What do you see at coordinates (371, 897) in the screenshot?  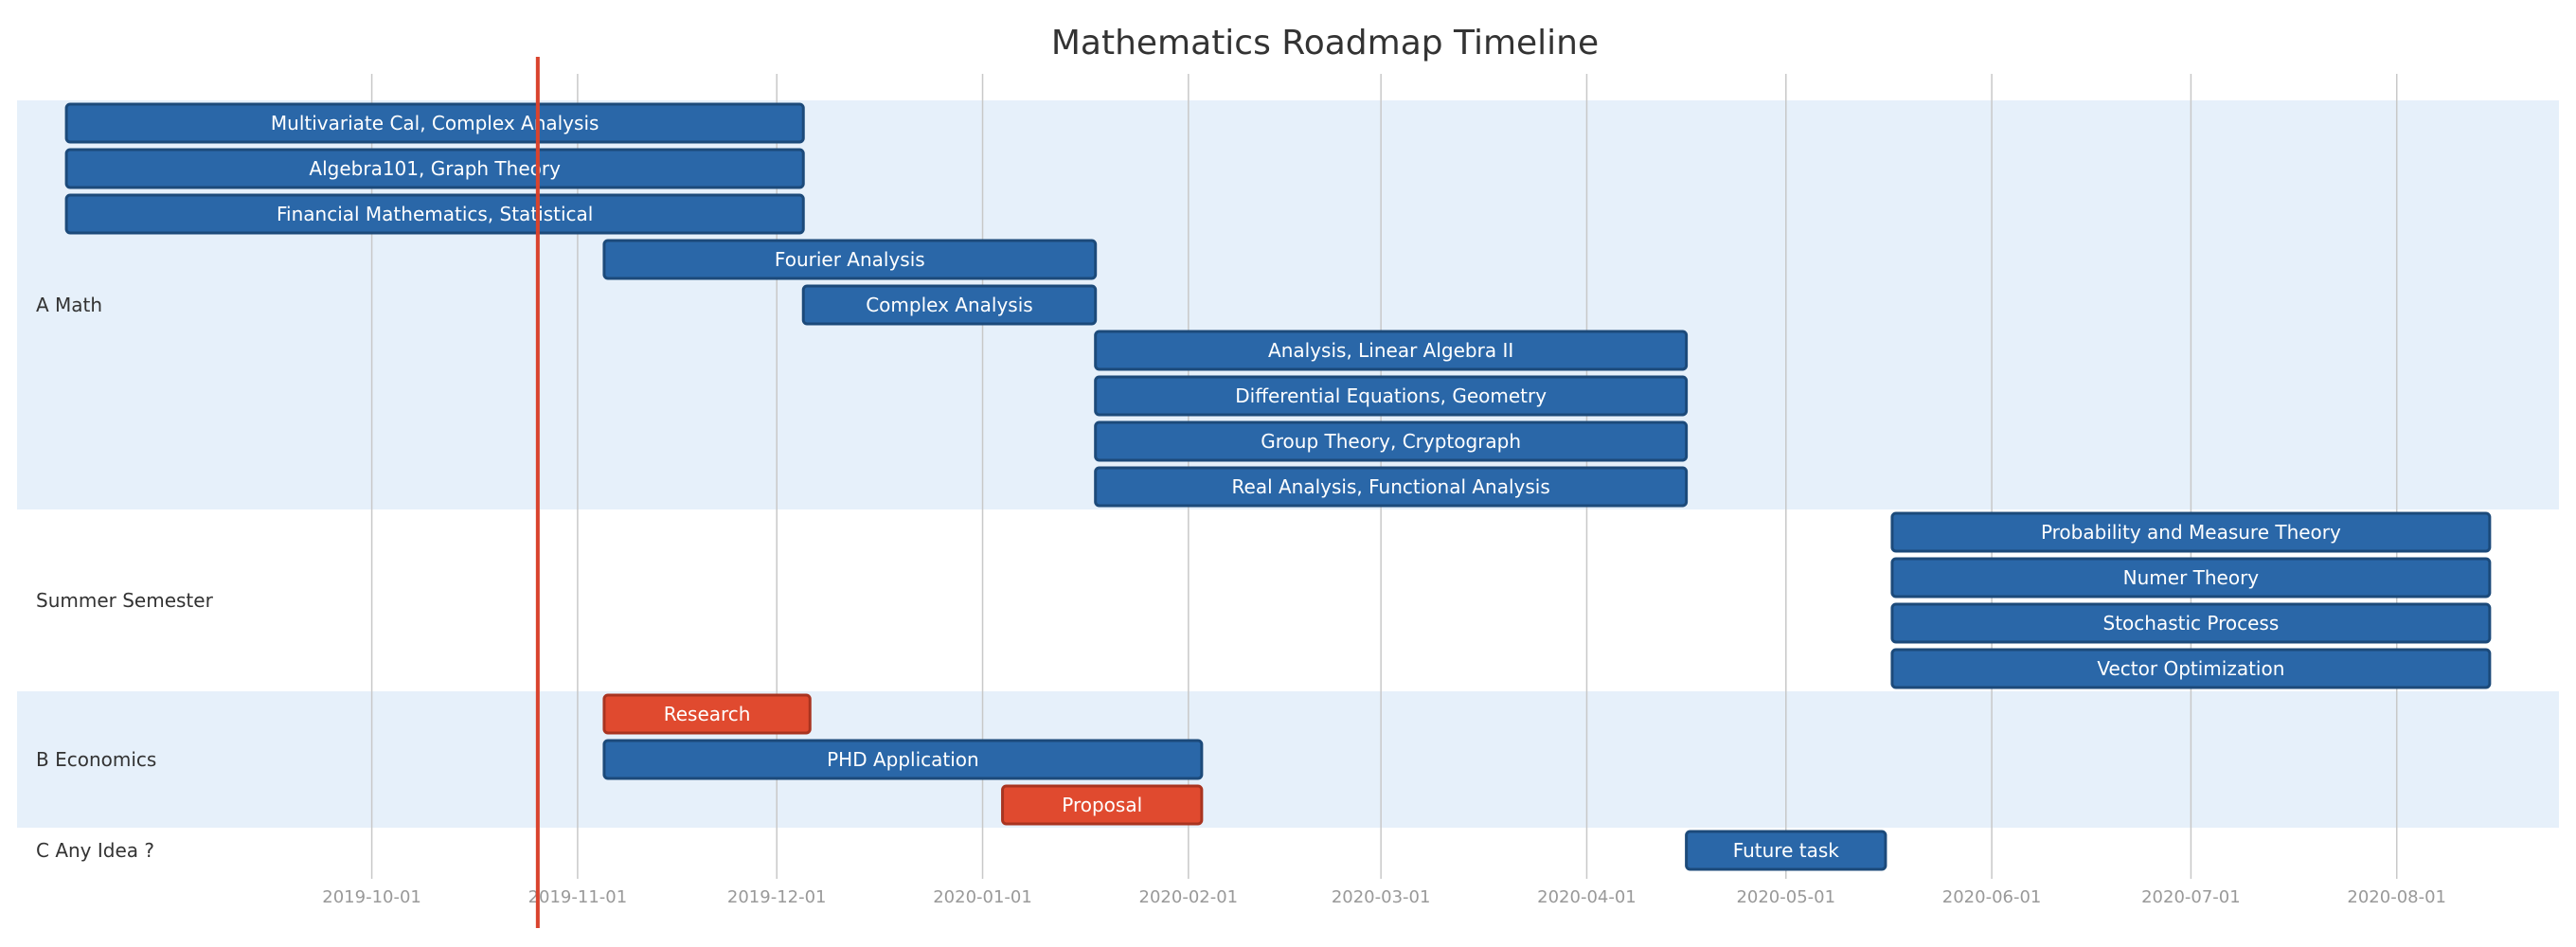 I see `tick-label: 2019-10-01` at bounding box center [371, 897].